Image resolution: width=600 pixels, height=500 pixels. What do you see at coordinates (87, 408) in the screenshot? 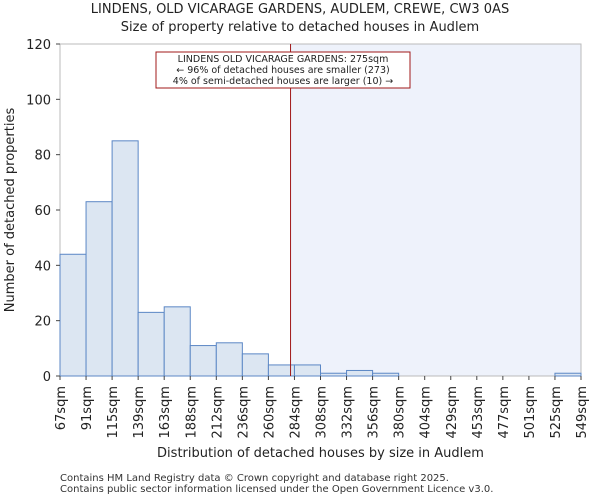
I see `x-tick-label: 91sqm` at bounding box center [87, 408].